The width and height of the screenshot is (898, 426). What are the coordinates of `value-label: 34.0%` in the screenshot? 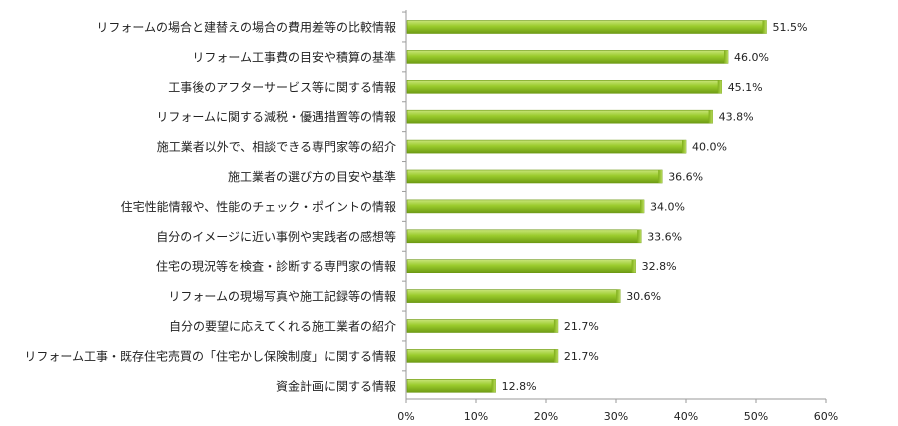 It's located at (667, 206).